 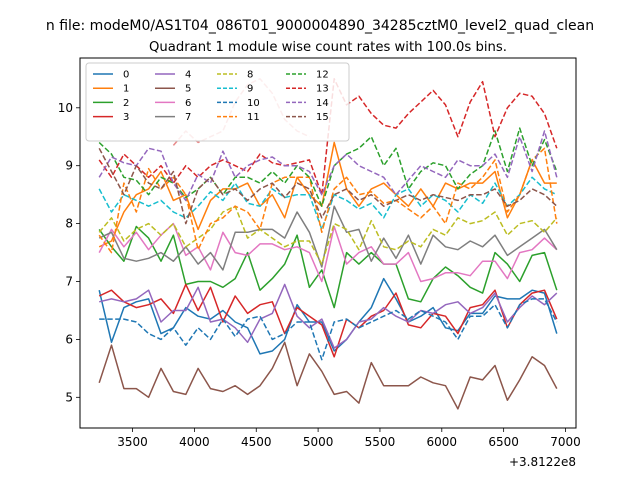 What do you see at coordinates (69, 397) in the screenshot?
I see `y-tick-label: 5` at bounding box center [69, 397].